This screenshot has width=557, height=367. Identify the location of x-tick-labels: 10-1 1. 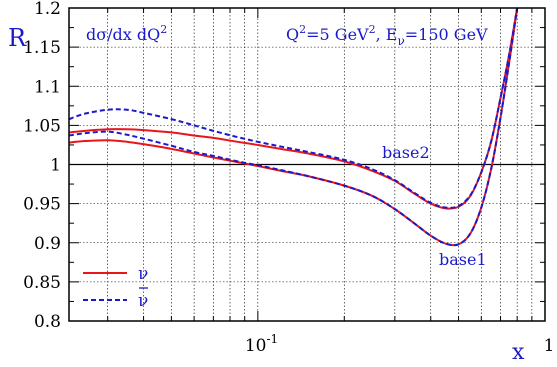
(400, 344).